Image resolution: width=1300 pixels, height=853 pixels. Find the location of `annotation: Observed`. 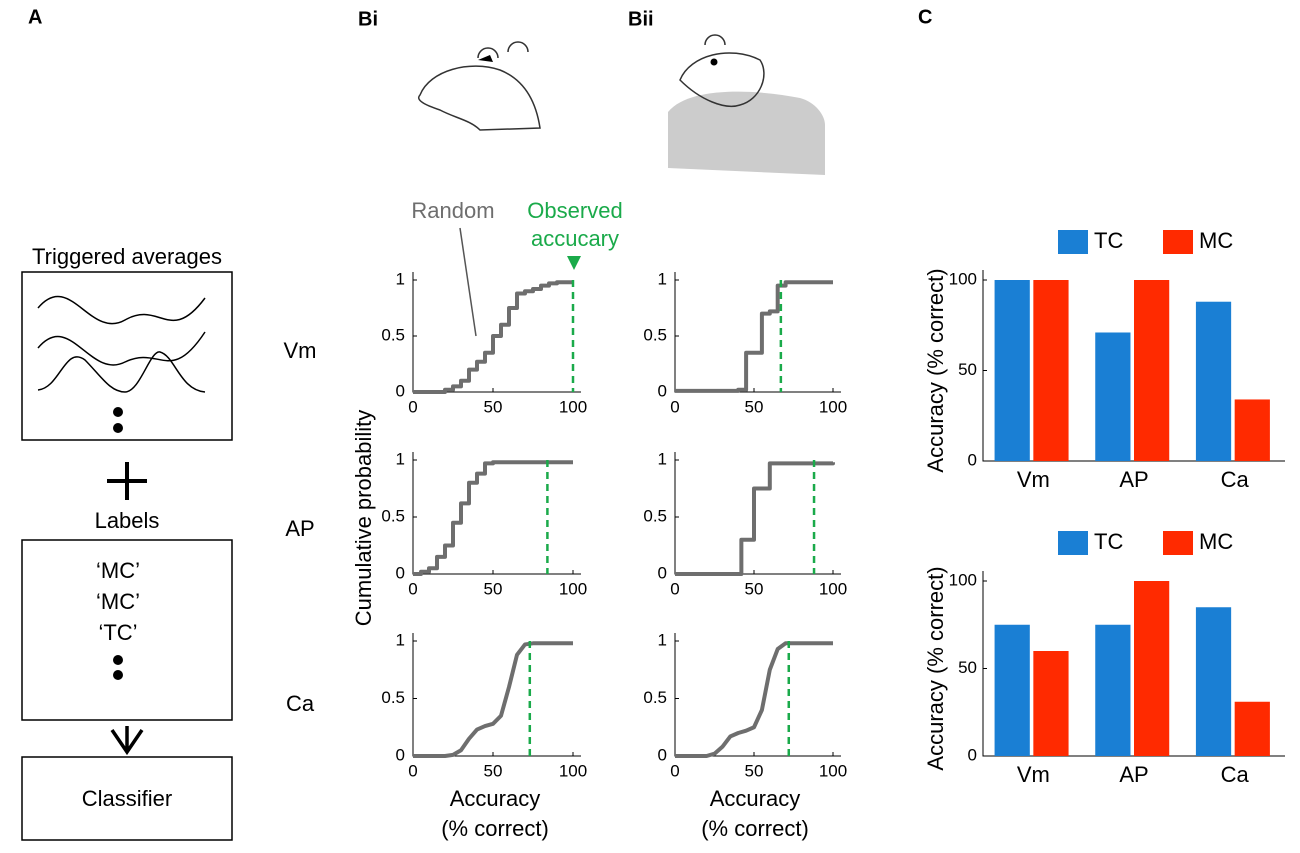

annotation: Observed is located at coordinates (574, 210).